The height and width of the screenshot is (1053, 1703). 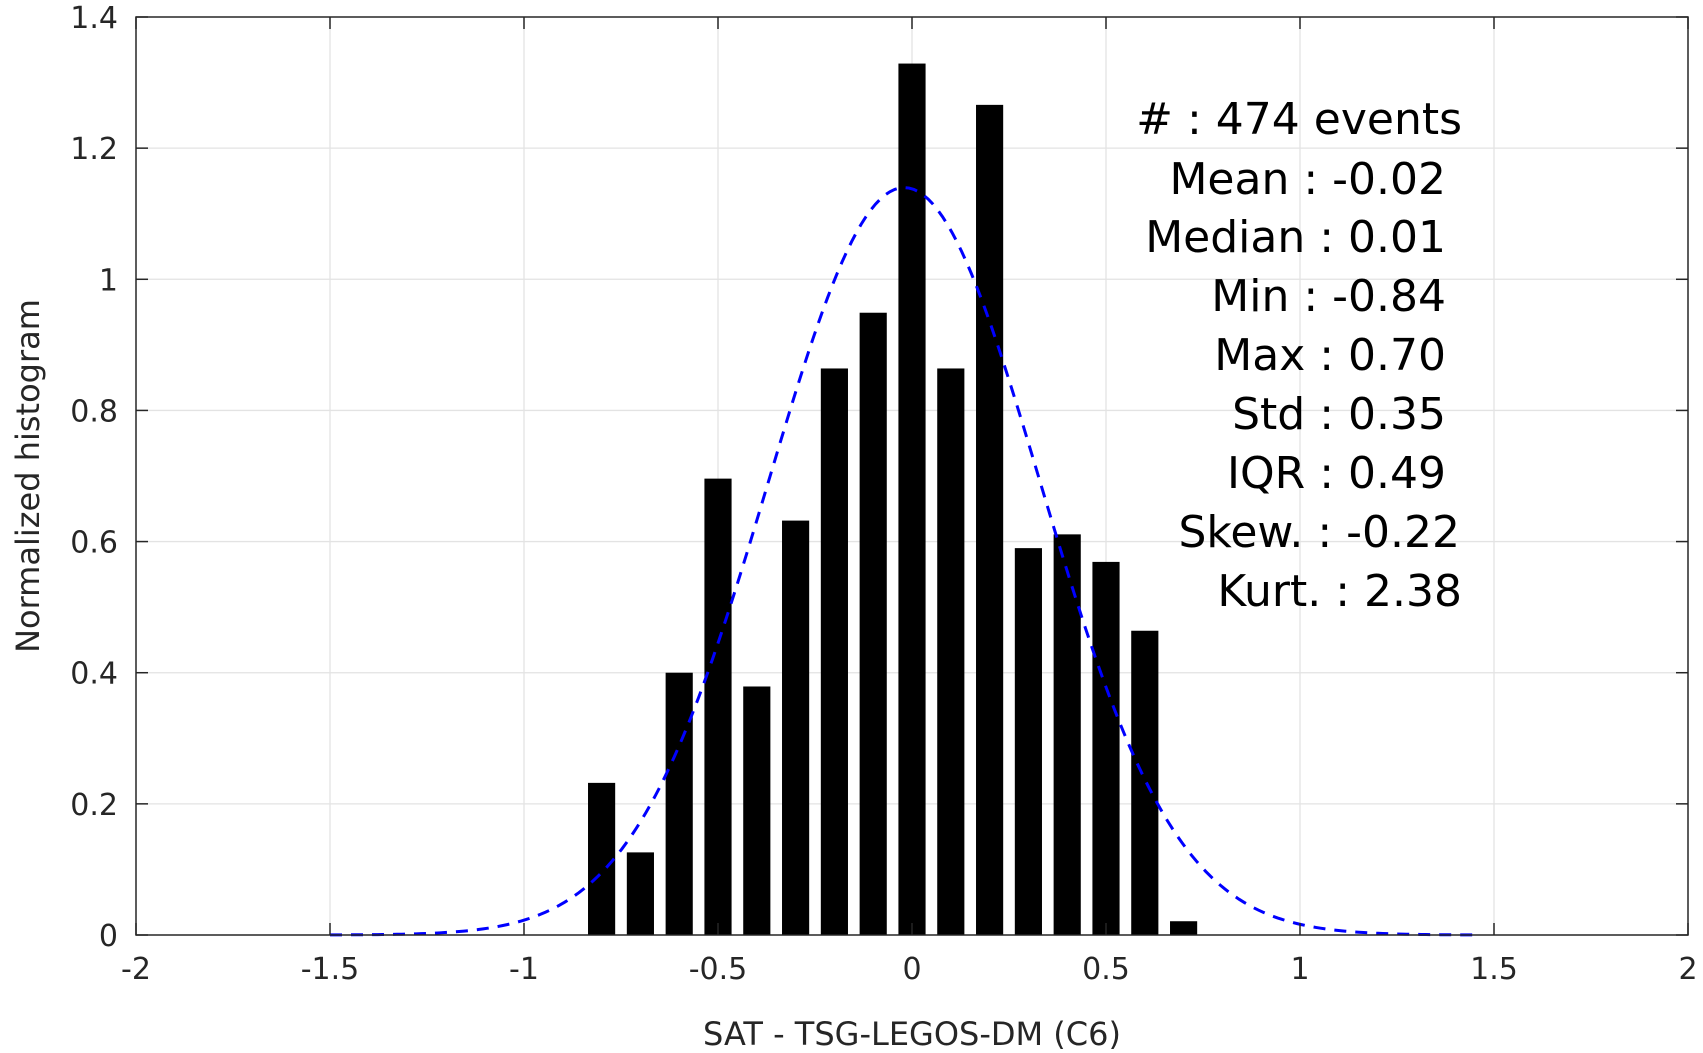 What do you see at coordinates (1494, 969) in the screenshot?
I see `x-tick-label: 1.5` at bounding box center [1494, 969].